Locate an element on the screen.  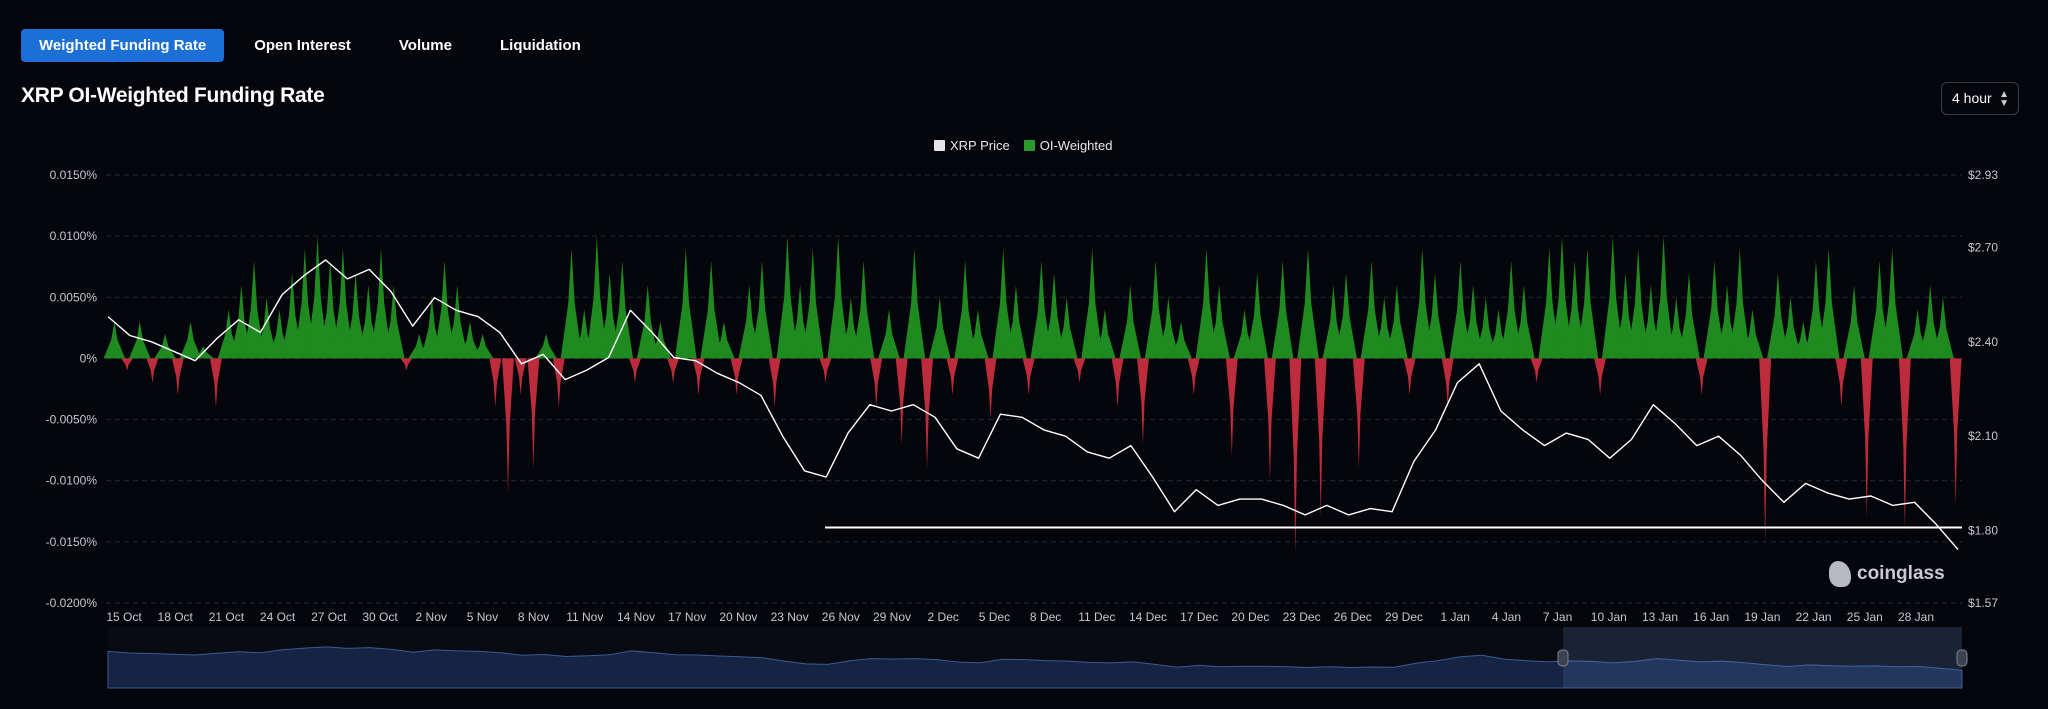
legend-item-price: XRP Price is located at coordinates (972, 145).